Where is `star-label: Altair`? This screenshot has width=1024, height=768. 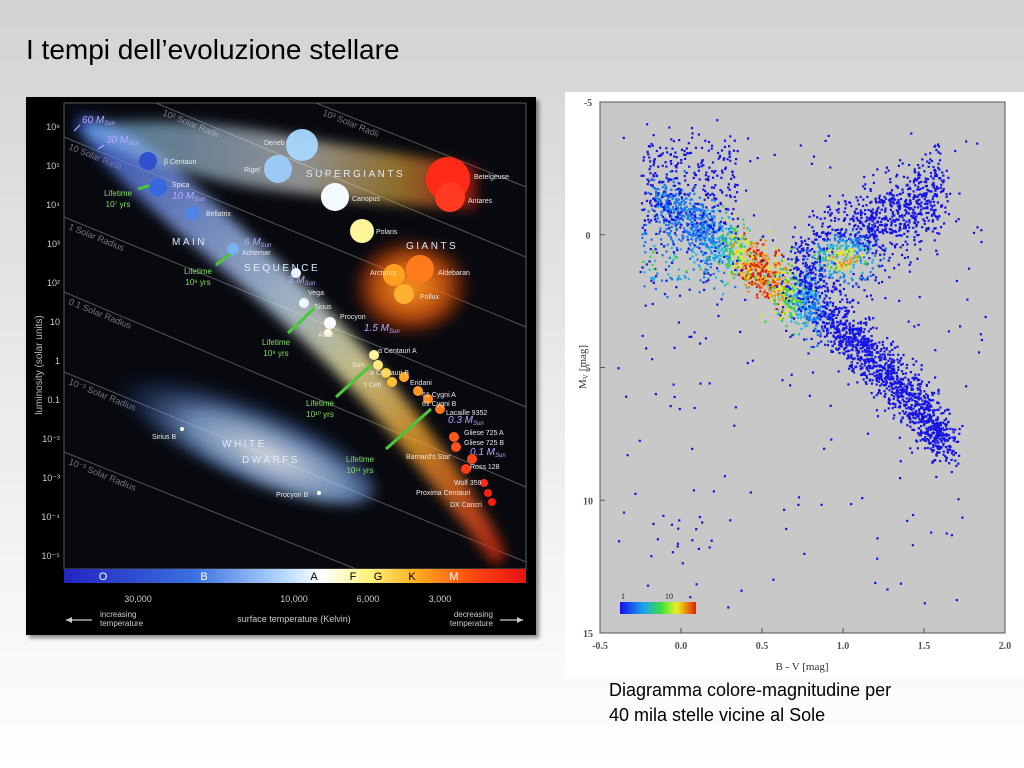
star-label: Altair is located at coordinates (326, 335).